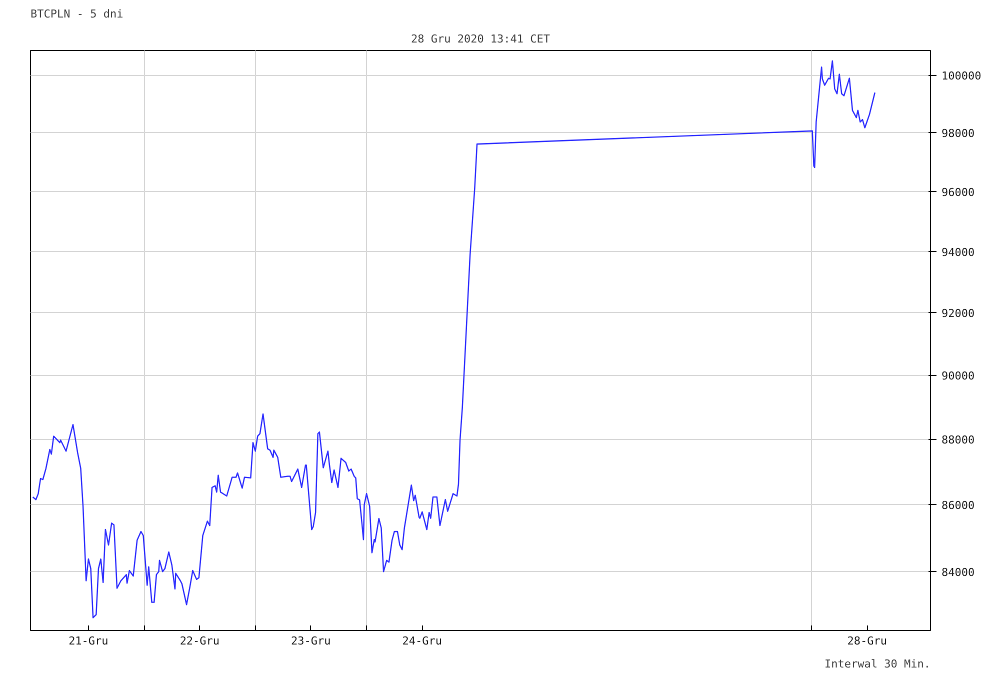 The image size is (1000, 685). Describe the element at coordinates (311, 641) in the screenshot. I see `x-tick-label: 23-Gru` at that location.